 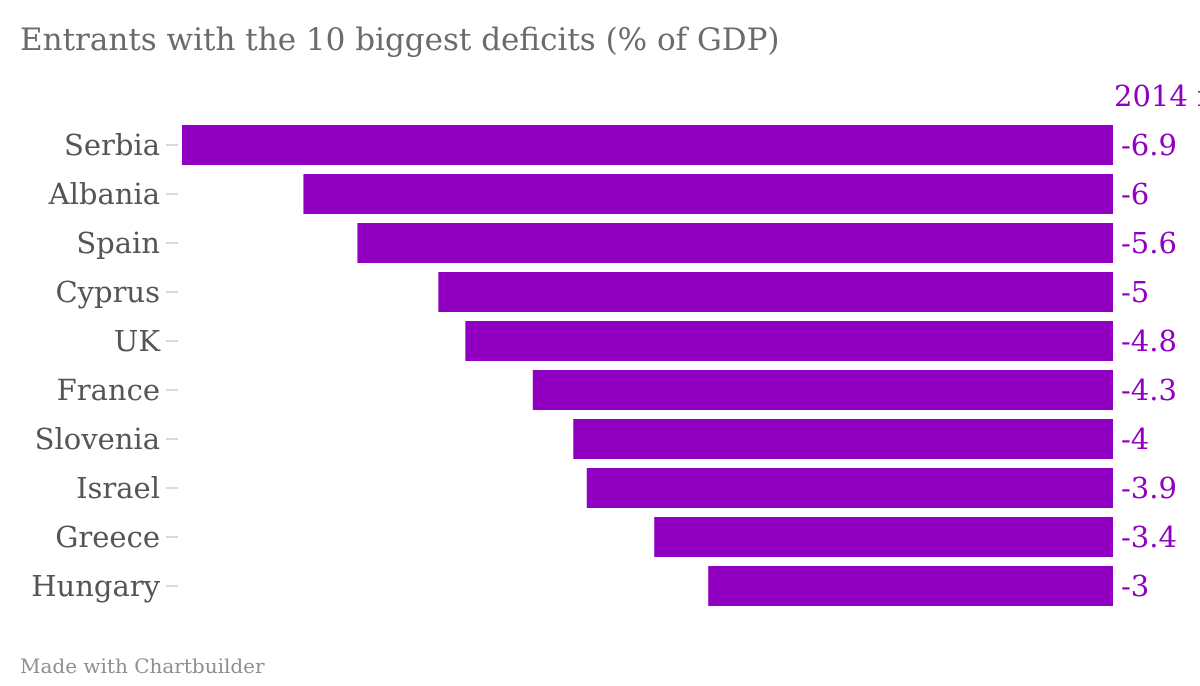 What do you see at coordinates (112, 145) in the screenshot?
I see `category-label: Serbia` at bounding box center [112, 145].